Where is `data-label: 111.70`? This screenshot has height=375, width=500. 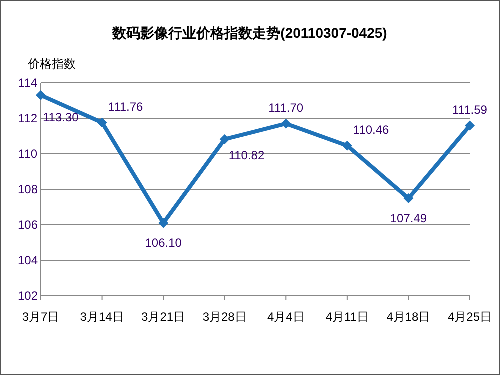
data-label: 111.70 is located at coordinates (286, 107).